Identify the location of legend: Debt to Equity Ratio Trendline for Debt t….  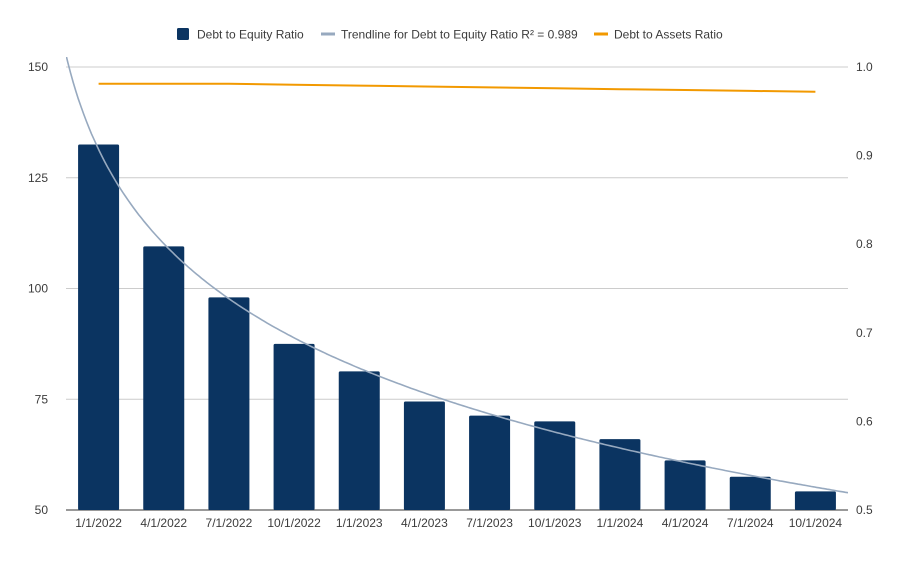
(450, 35).